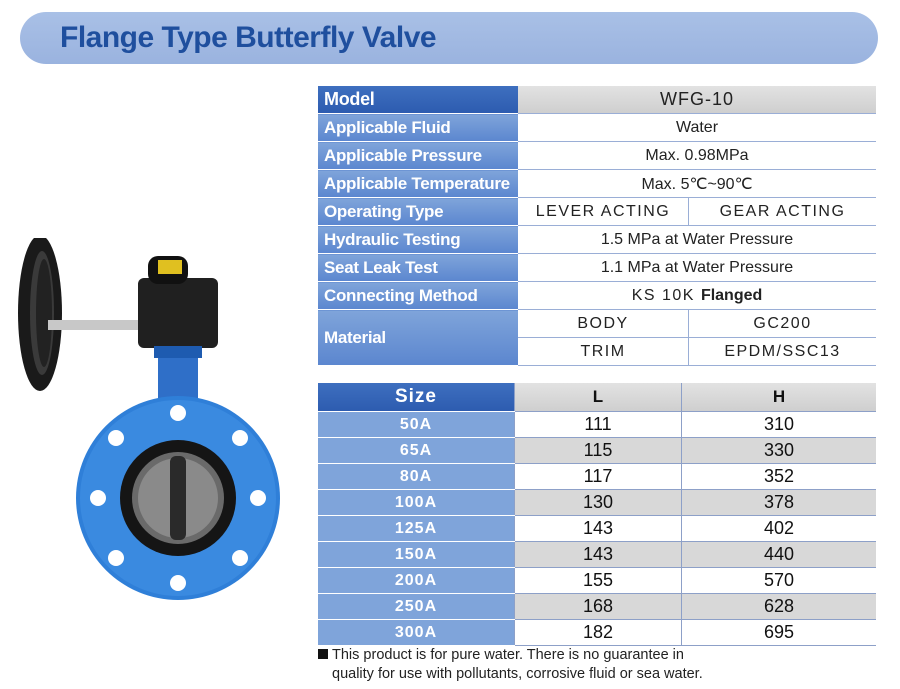  Describe the element at coordinates (778, 580) in the screenshot. I see `h-cell: 570` at that location.